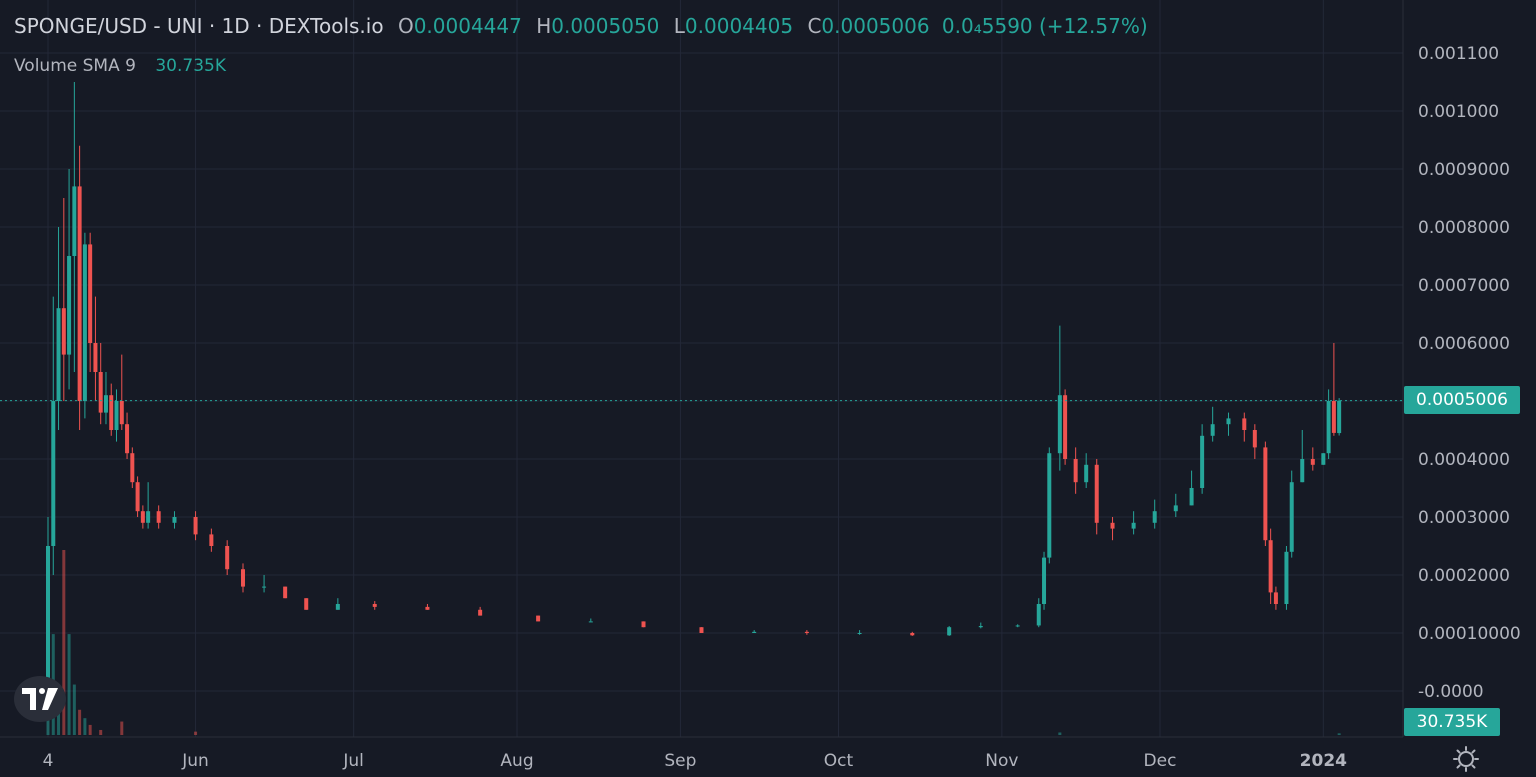 The height and width of the screenshot is (777, 1536). Describe the element at coordinates (1323, 761) in the screenshot. I see `x-tick-label-8: 2024` at that location.